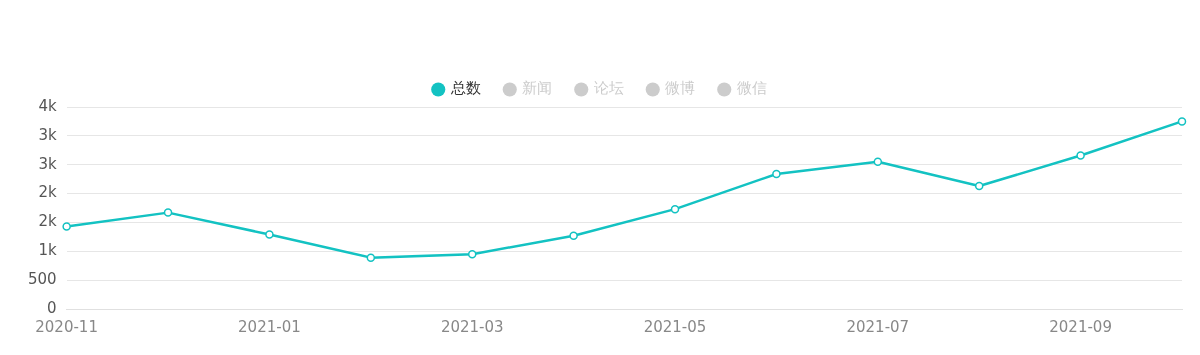 The height and width of the screenshot is (355, 1200). What do you see at coordinates (1080, 326) in the screenshot?
I see `x-tick-label: 2021-09` at bounding box center [1080, 326].